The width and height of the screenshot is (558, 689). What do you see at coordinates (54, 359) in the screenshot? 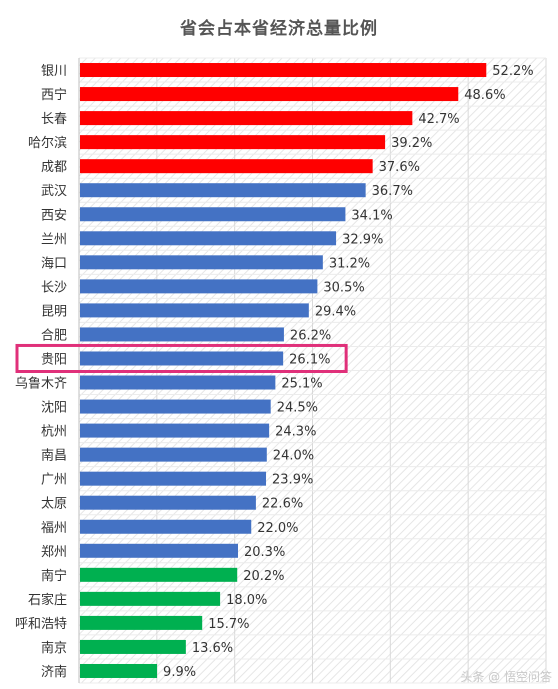
I see `category-label: 贵阳` at bounding box center [54, 359].